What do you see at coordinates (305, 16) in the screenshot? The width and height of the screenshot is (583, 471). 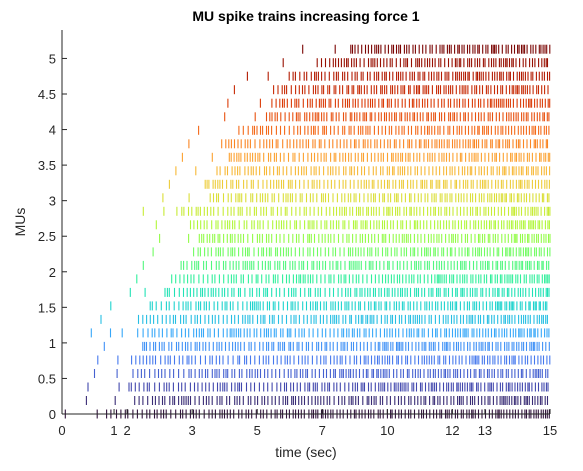 I see `chart-title: MU spike trains increasing force 1` at bounding box center [305, 16].